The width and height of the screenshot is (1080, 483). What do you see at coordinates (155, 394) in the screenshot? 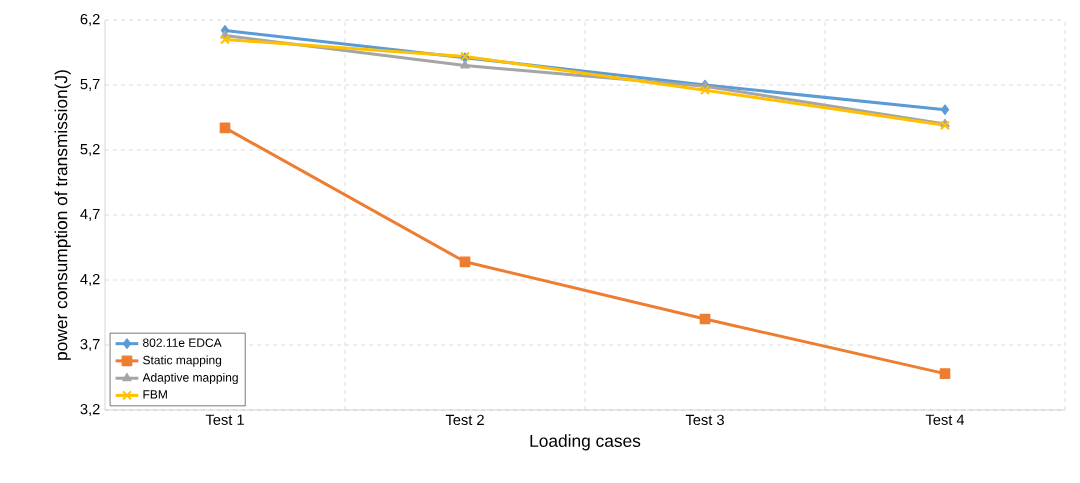
I see `legend-label: FBM` at bounding box center [155, 394].